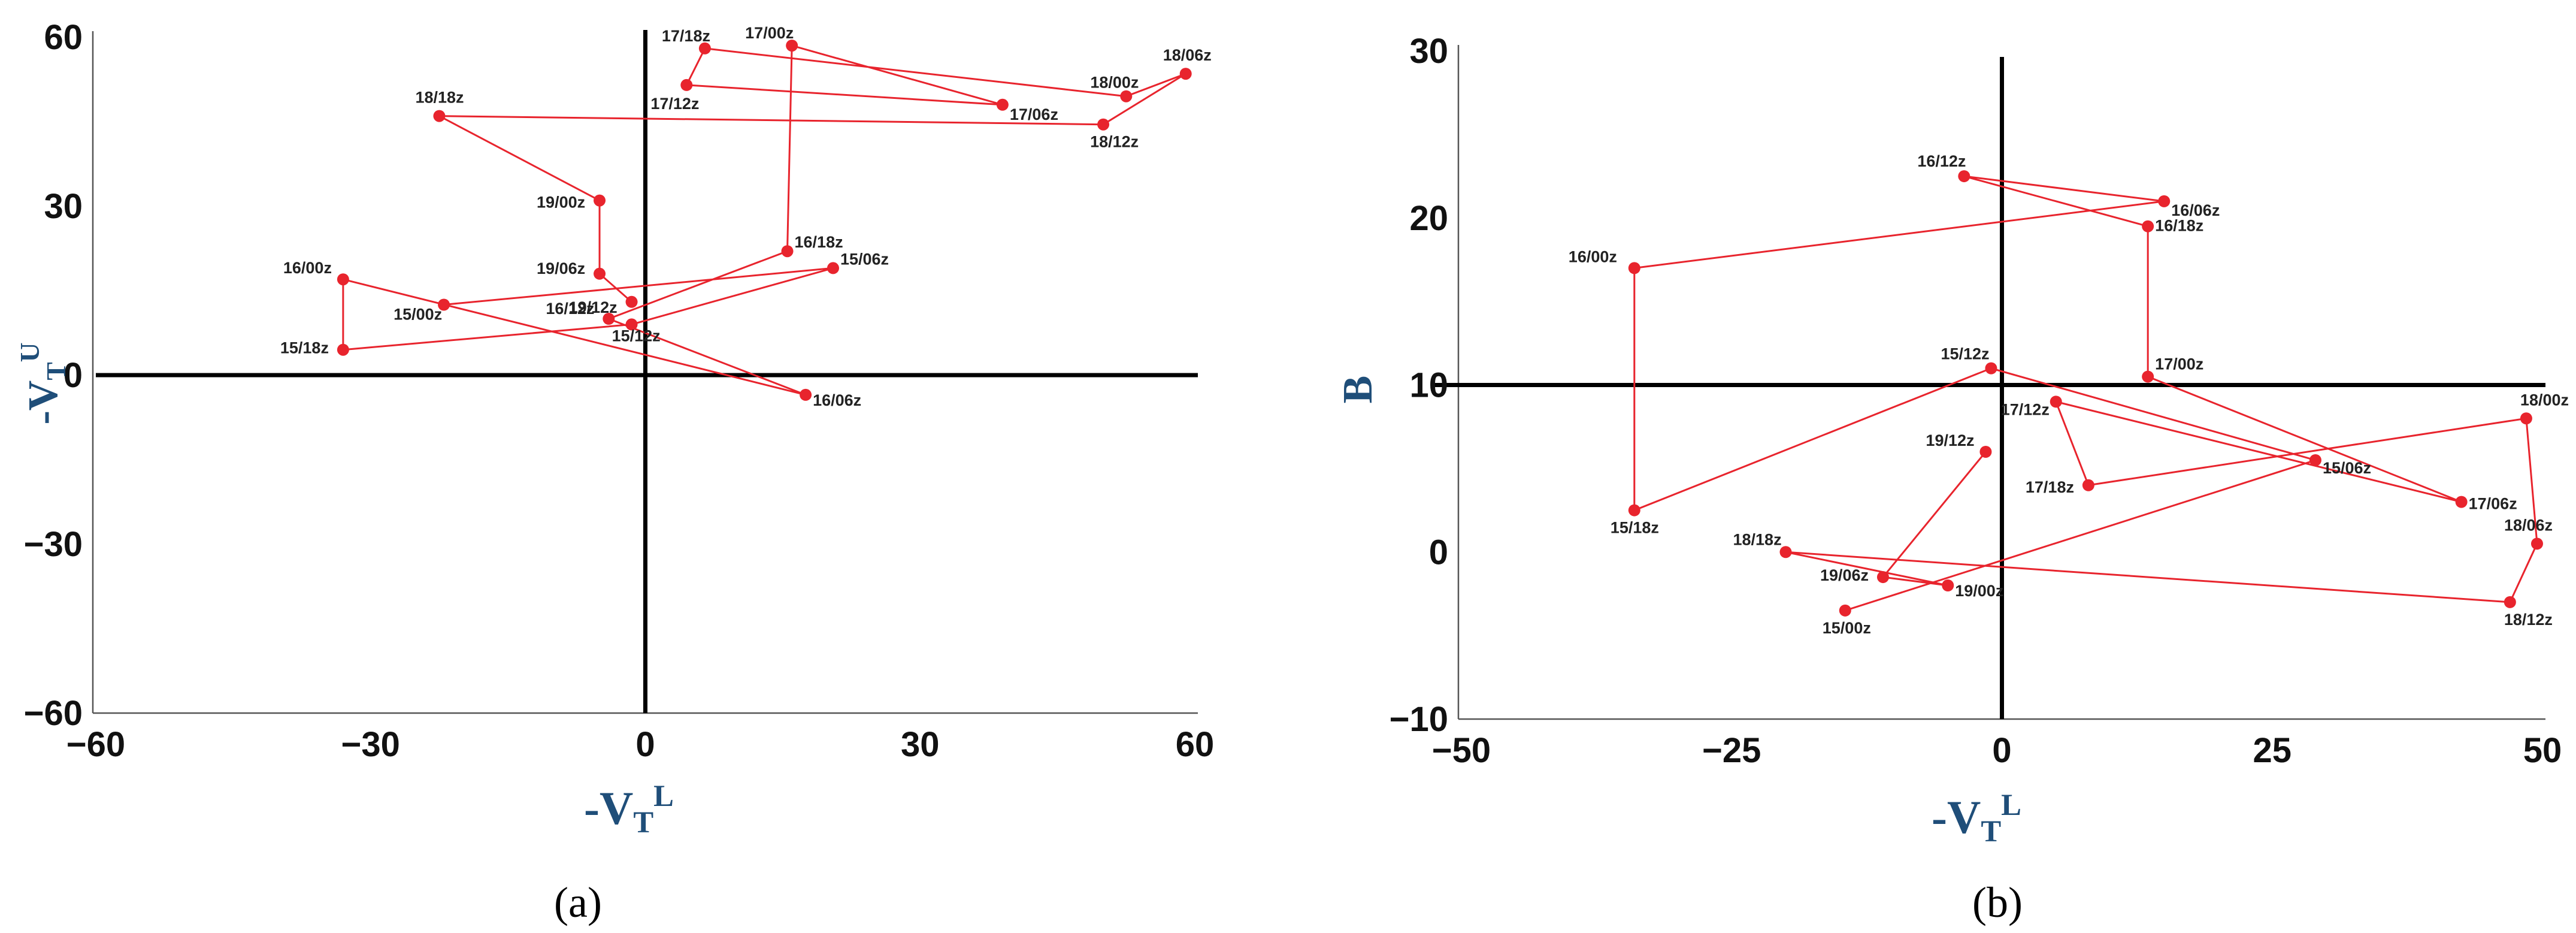 The image size is (2576, 933). I want to click on x-tick-label: −30, so click(370, 744).